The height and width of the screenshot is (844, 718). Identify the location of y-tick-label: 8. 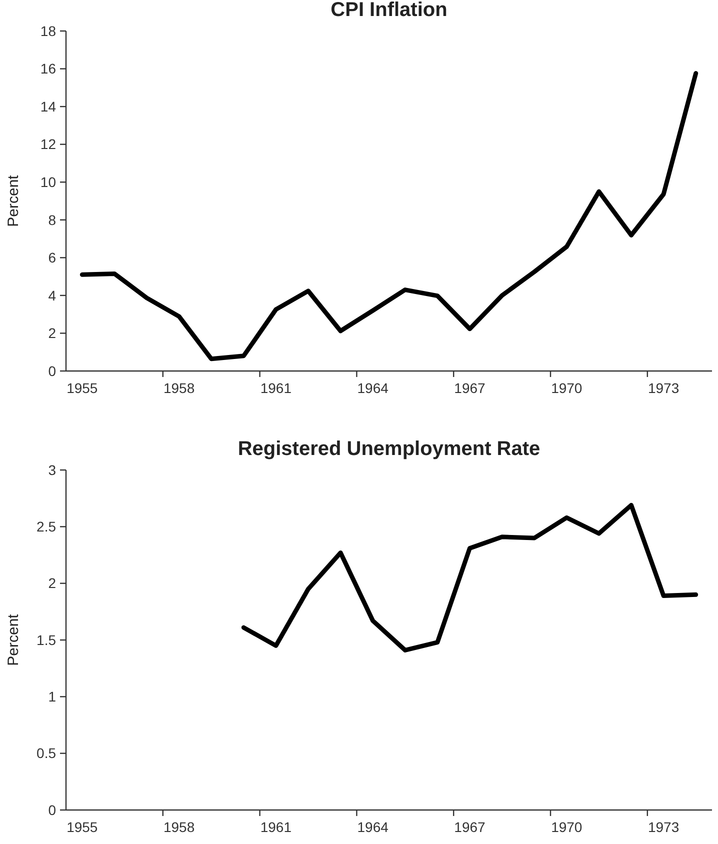
(52, 220).